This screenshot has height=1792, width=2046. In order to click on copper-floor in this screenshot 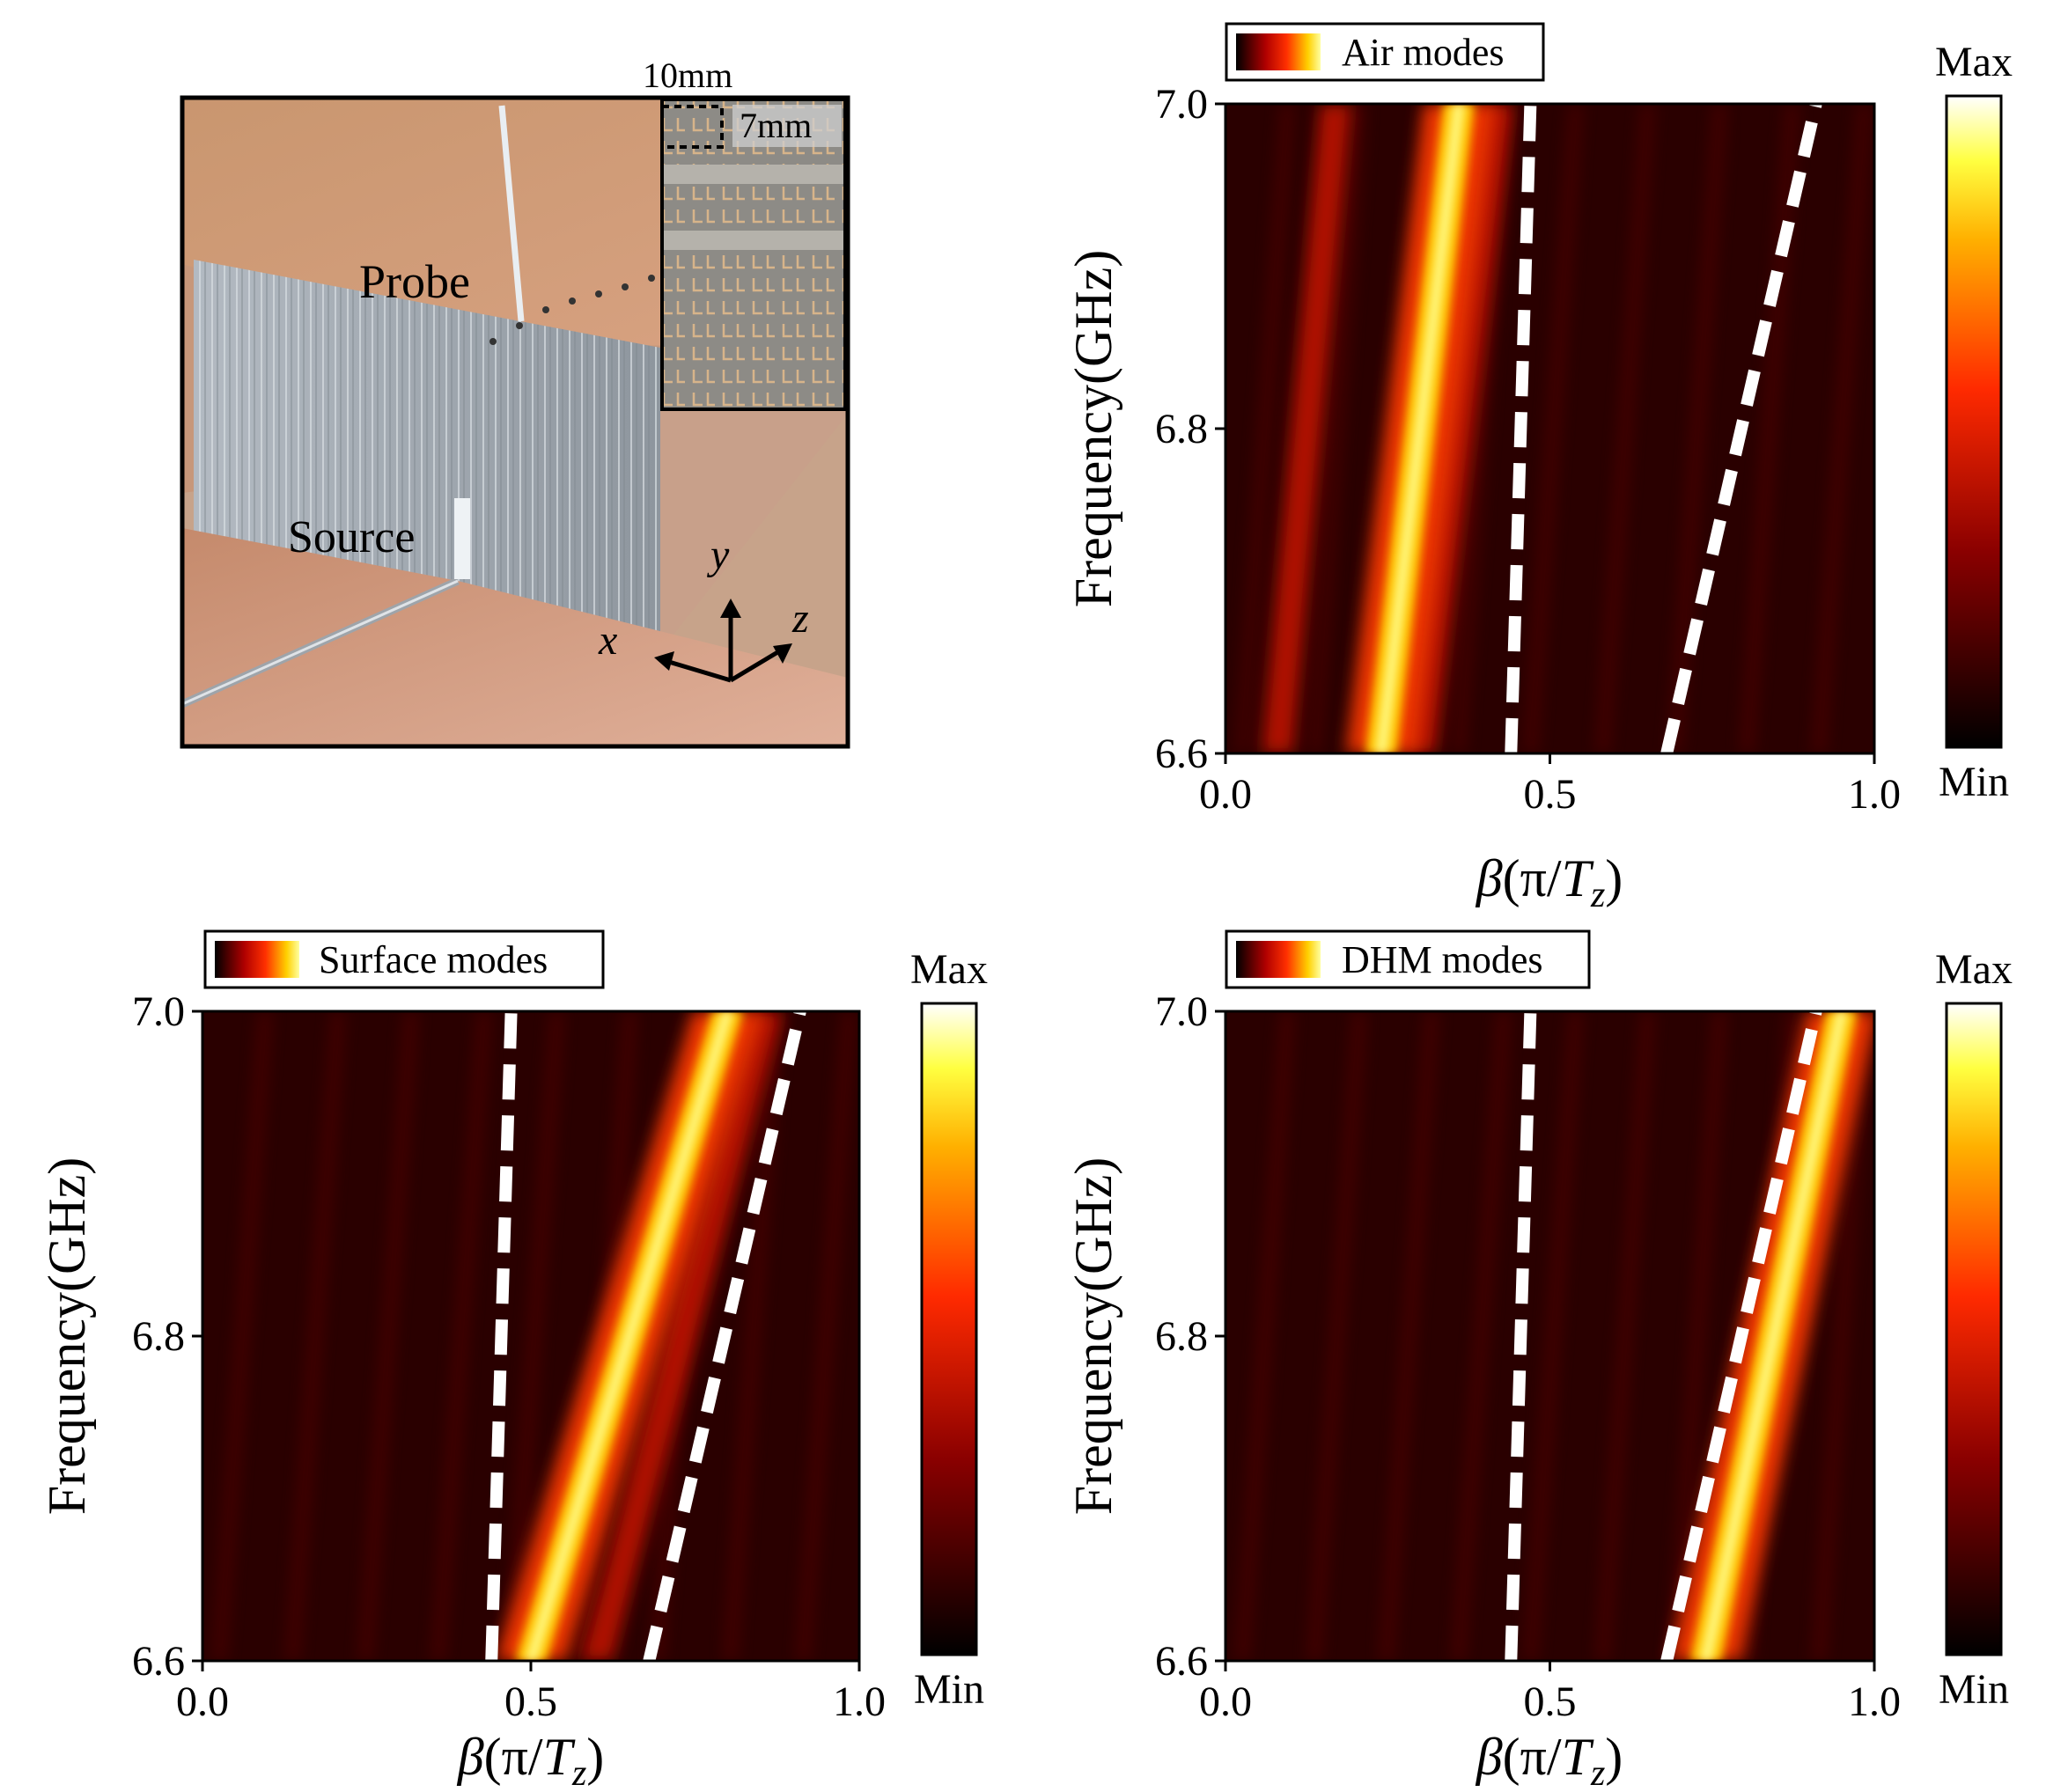, I will do `click(515, 637)`.